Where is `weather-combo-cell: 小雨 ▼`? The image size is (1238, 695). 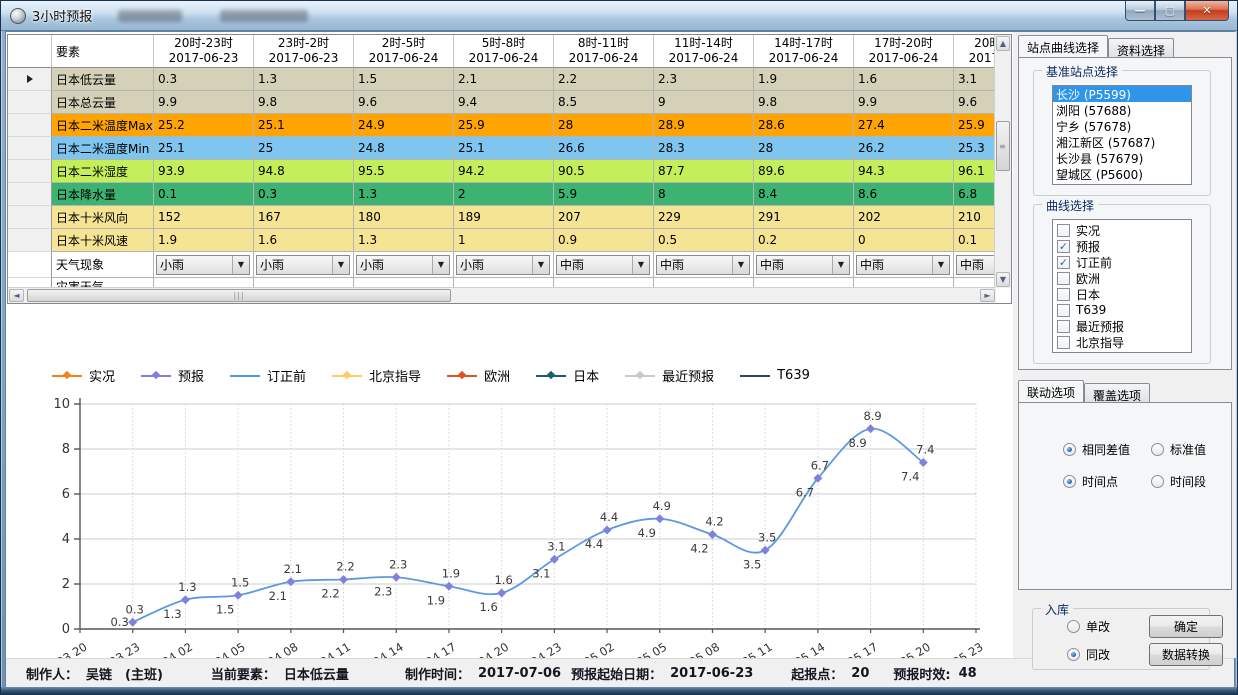 weather-combo-cell: 小雨 ▼ is located at coordinates (304, 265).